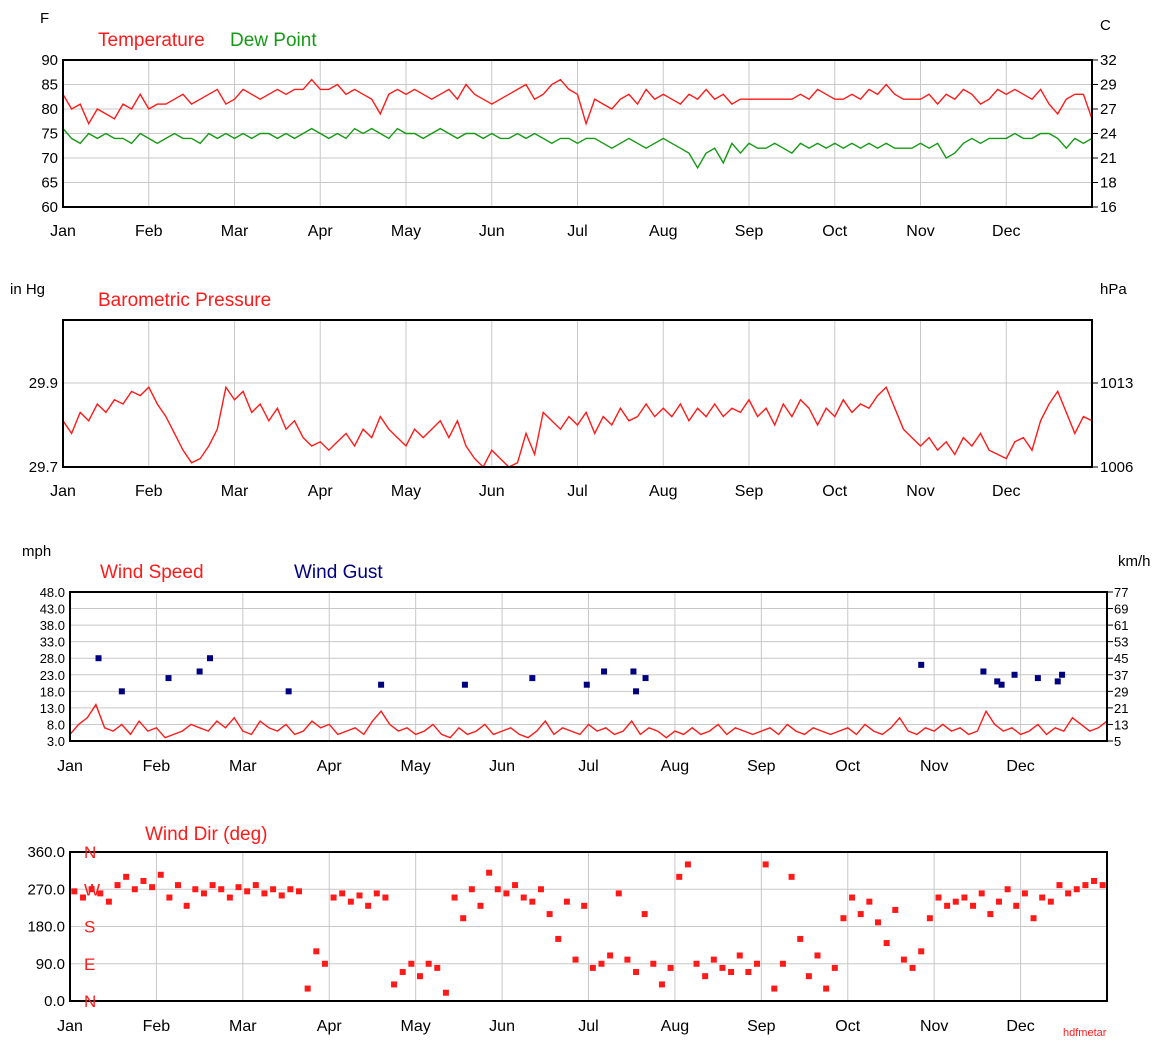 This screenshot has width=1156, height=1041. Describe the element at coordinates (577, 102) in the screenshot. I see `series-line-temperature` at that location.